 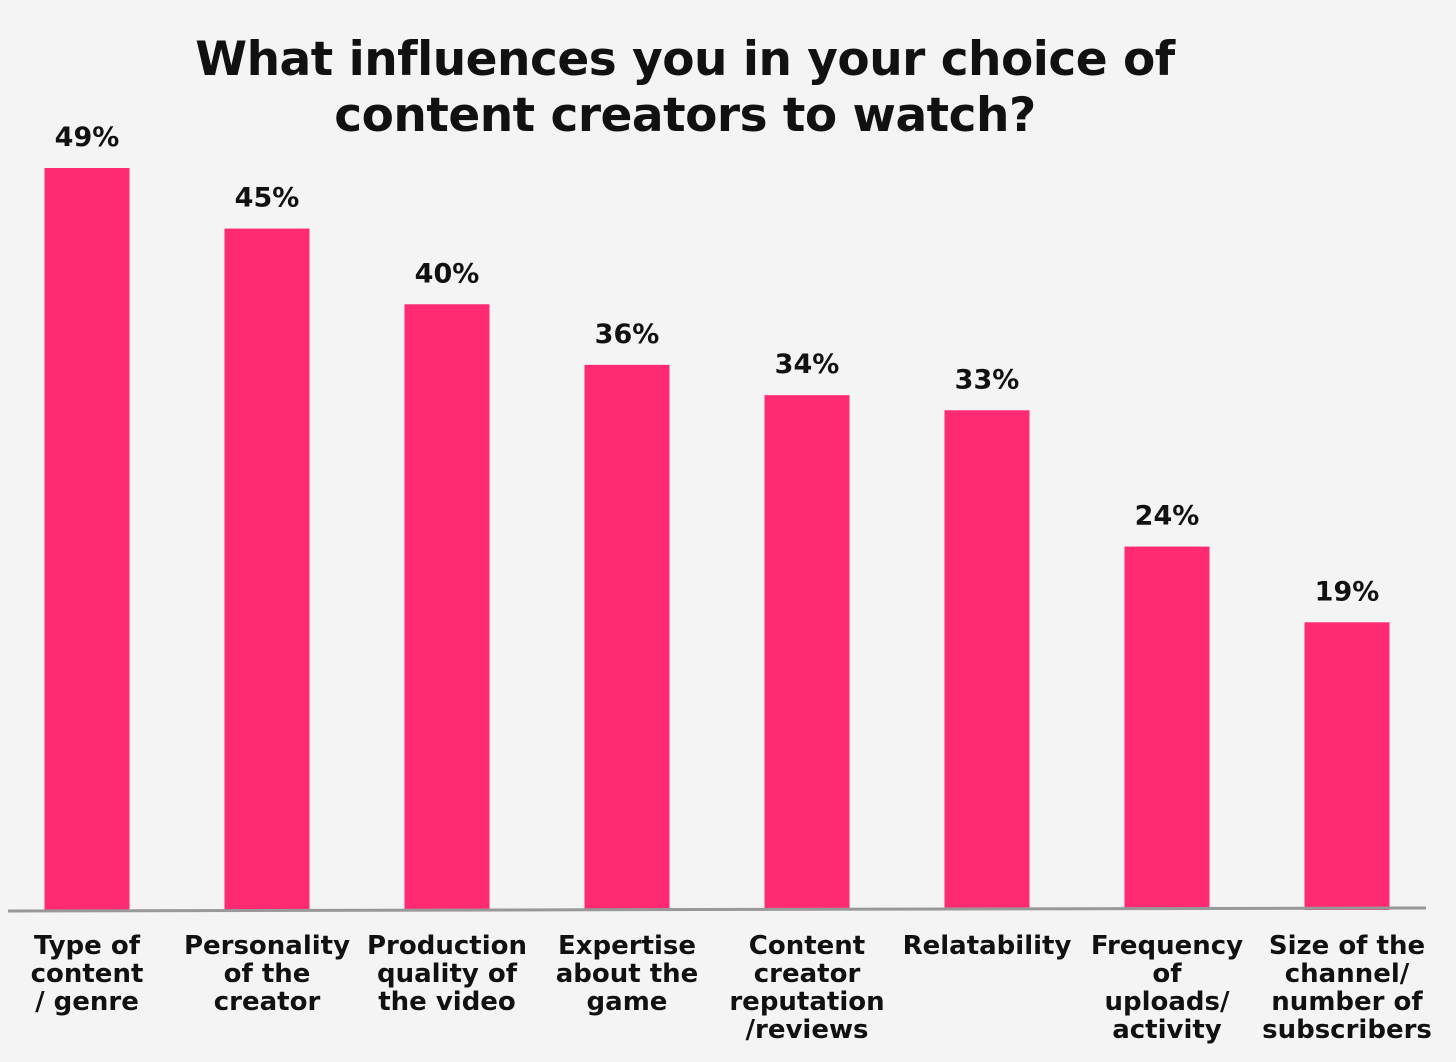 What do you see at coordinates (807, 988) in the screenshot?
I see `category-label-4: Content creator reputation /reviews` at bounding box center [807, 988].